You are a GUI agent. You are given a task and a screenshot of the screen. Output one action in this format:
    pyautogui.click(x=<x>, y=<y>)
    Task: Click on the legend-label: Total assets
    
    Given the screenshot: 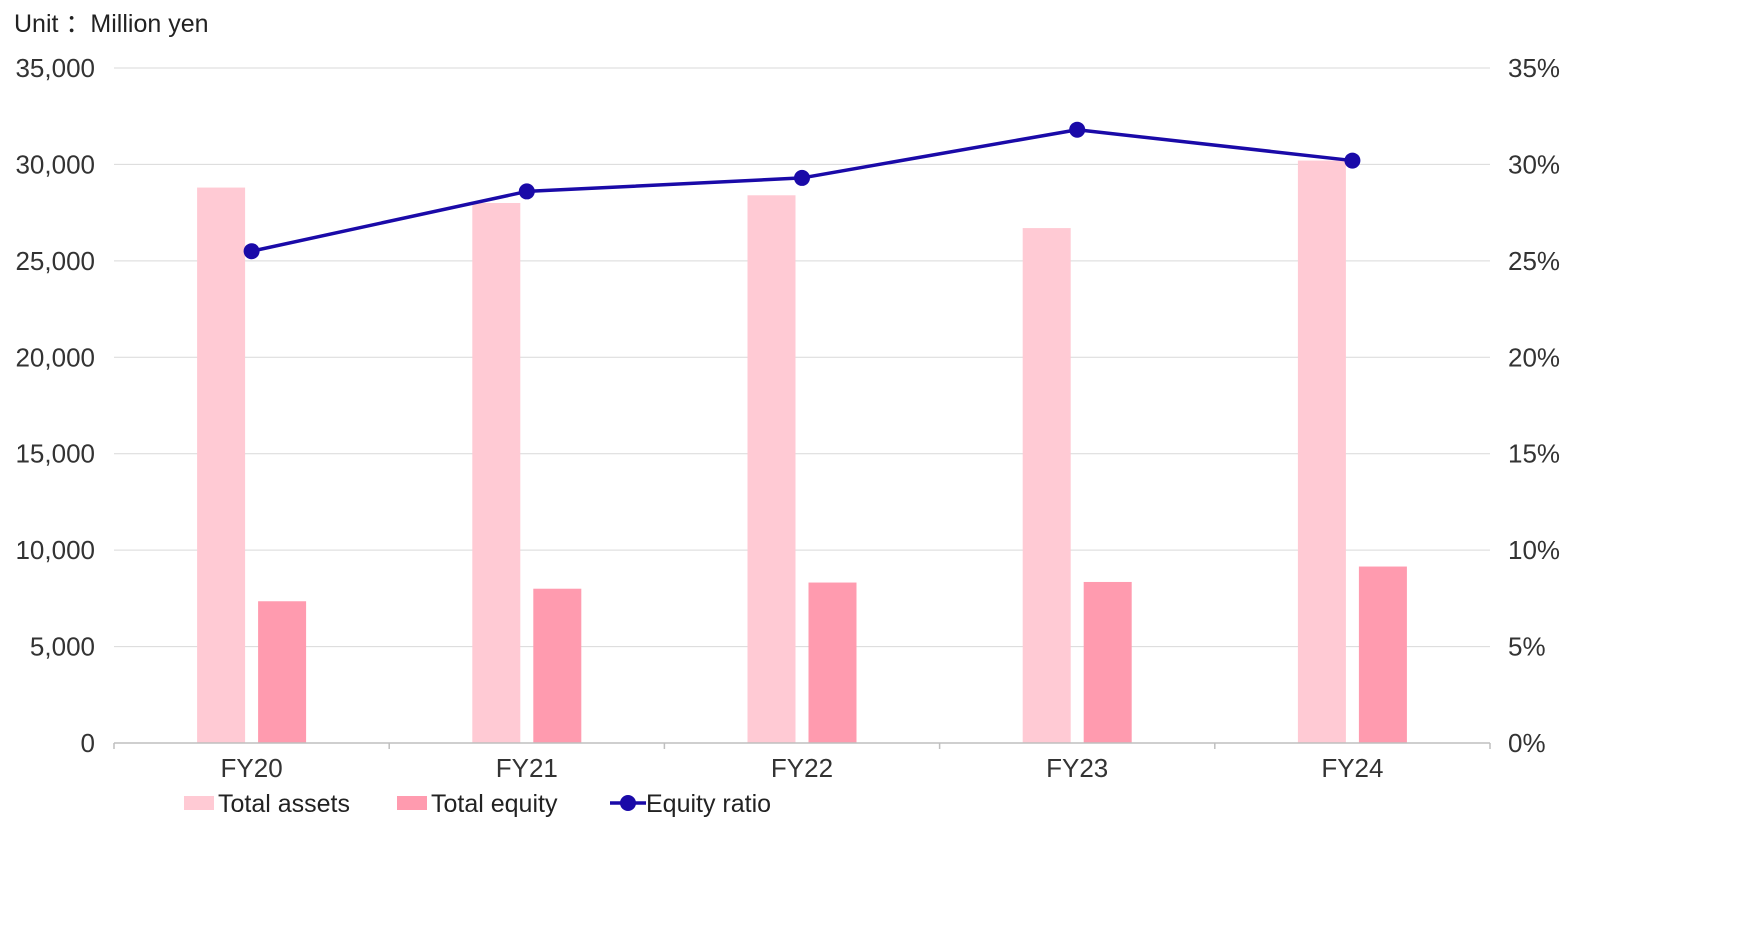 What is the action you would take?
    pyautogui.click(x=284, y=804)
    